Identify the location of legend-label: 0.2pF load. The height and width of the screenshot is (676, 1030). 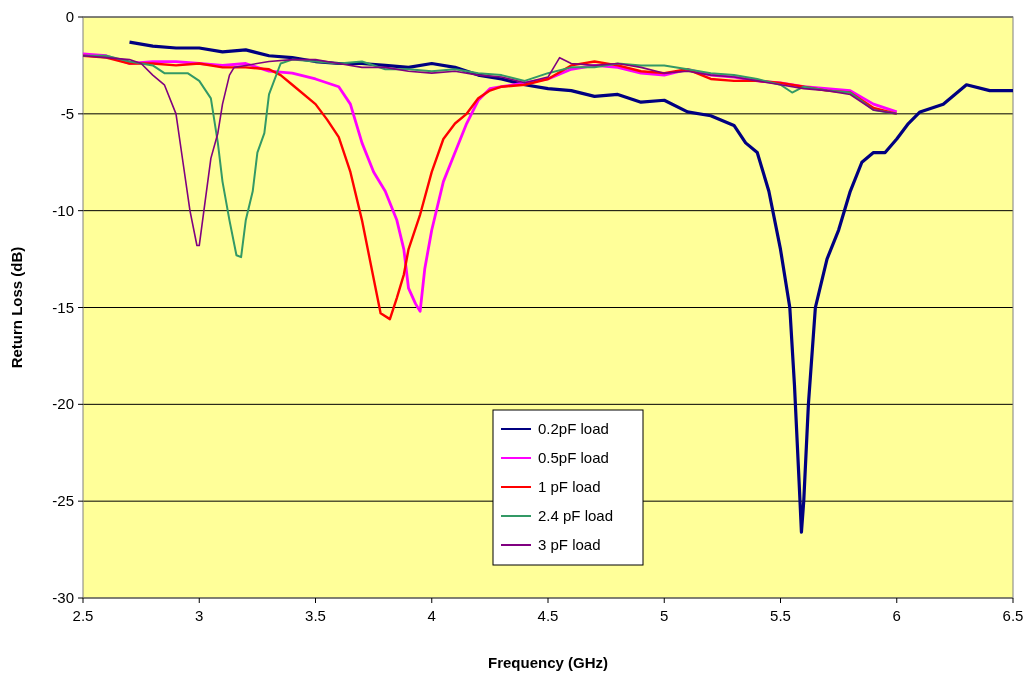
(573, 428).